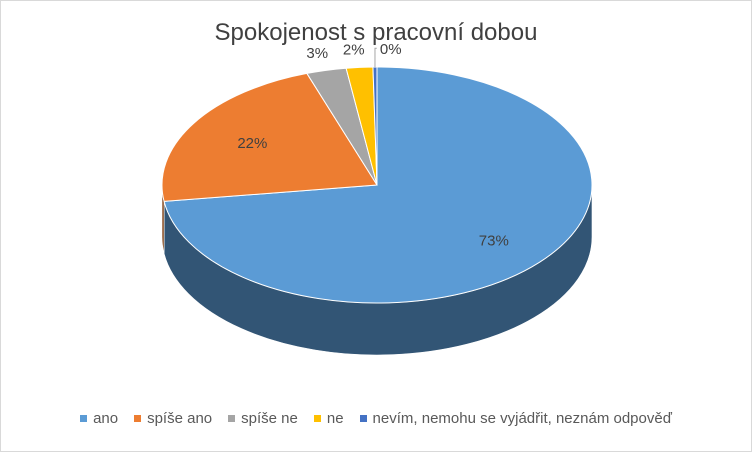  What do you see at coordinates (391, 49) in the screenshot?
I see `data-label-nevim: 0%` at bounding box center [391, 49].